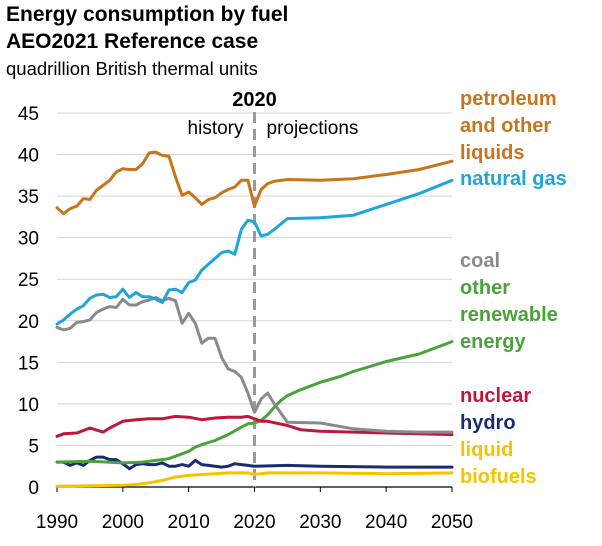 This screenshot has height=546, width=602. I want to click on legend-label-line: energy, so click(493, 342).